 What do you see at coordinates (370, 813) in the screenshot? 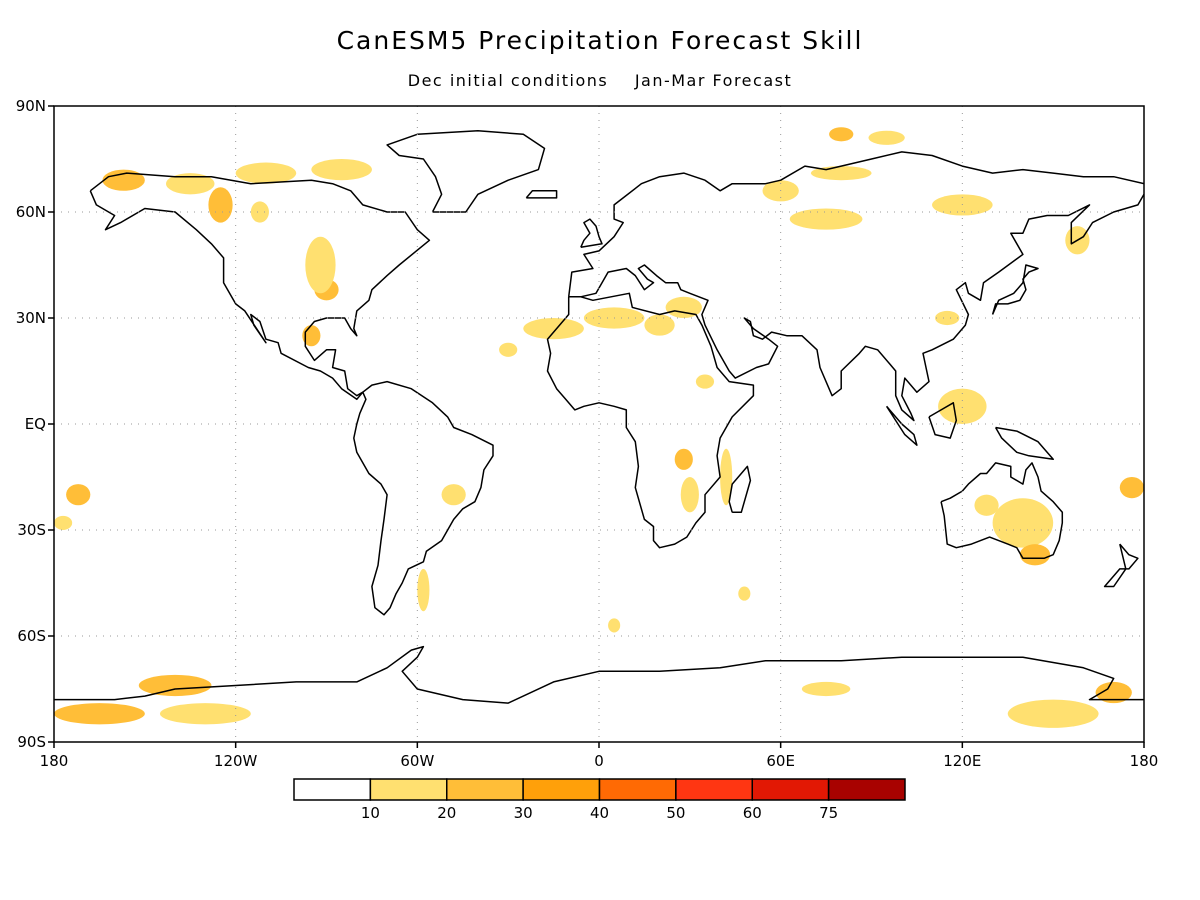
I see `colorbar-label: 10` at bounding box center [370, 813].